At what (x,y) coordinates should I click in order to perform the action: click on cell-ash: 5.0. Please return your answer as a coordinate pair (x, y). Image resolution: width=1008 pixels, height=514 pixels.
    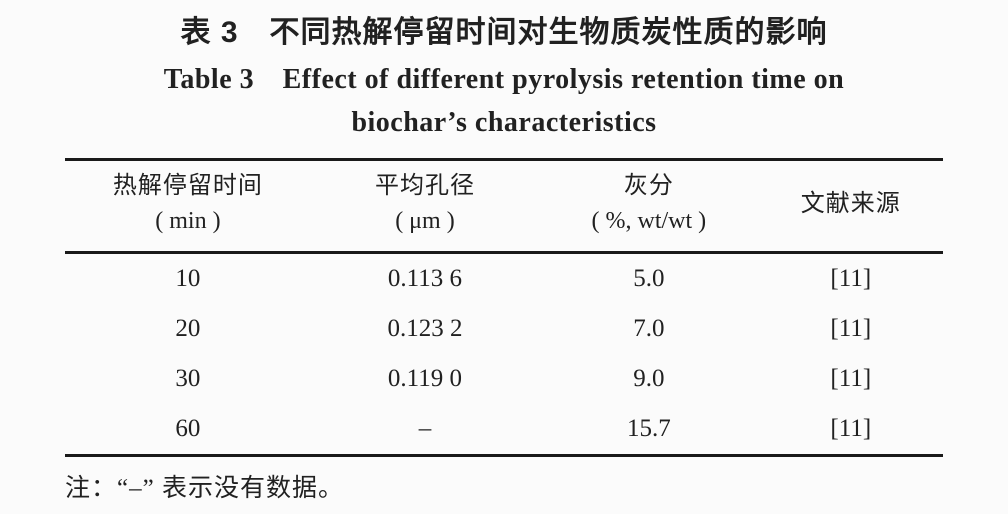
    Looking at the image, I should click on (649, 278).